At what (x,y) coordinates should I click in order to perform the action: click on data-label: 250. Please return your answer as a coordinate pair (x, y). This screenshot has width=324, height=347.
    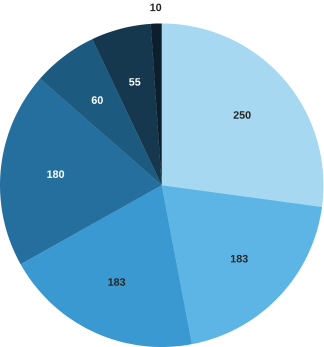
    Looking at the image, I should click on (242, 115).